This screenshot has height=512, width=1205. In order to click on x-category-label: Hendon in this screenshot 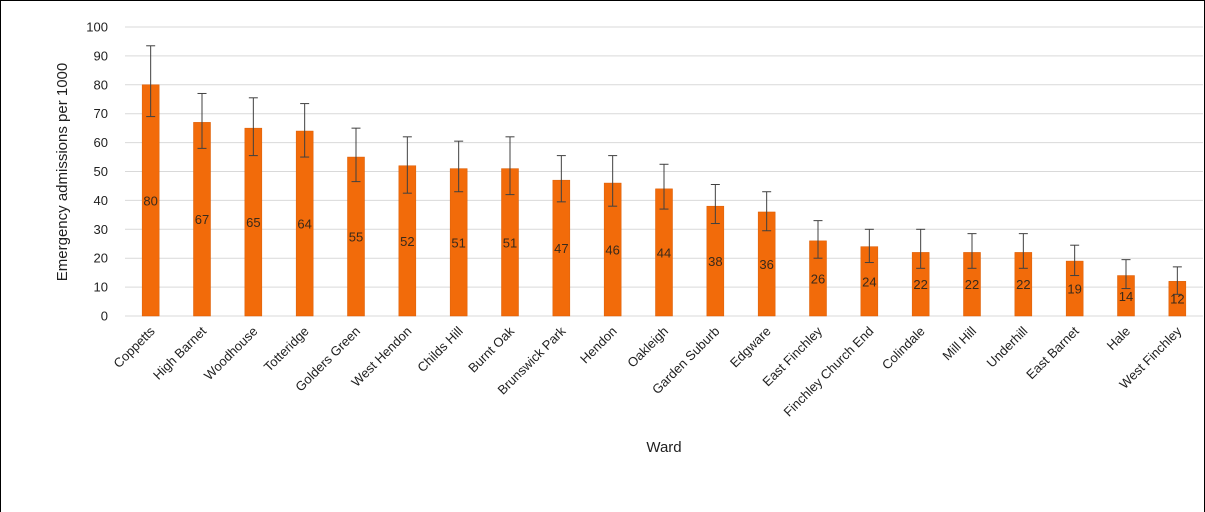, I will do `click(598, 345)`.